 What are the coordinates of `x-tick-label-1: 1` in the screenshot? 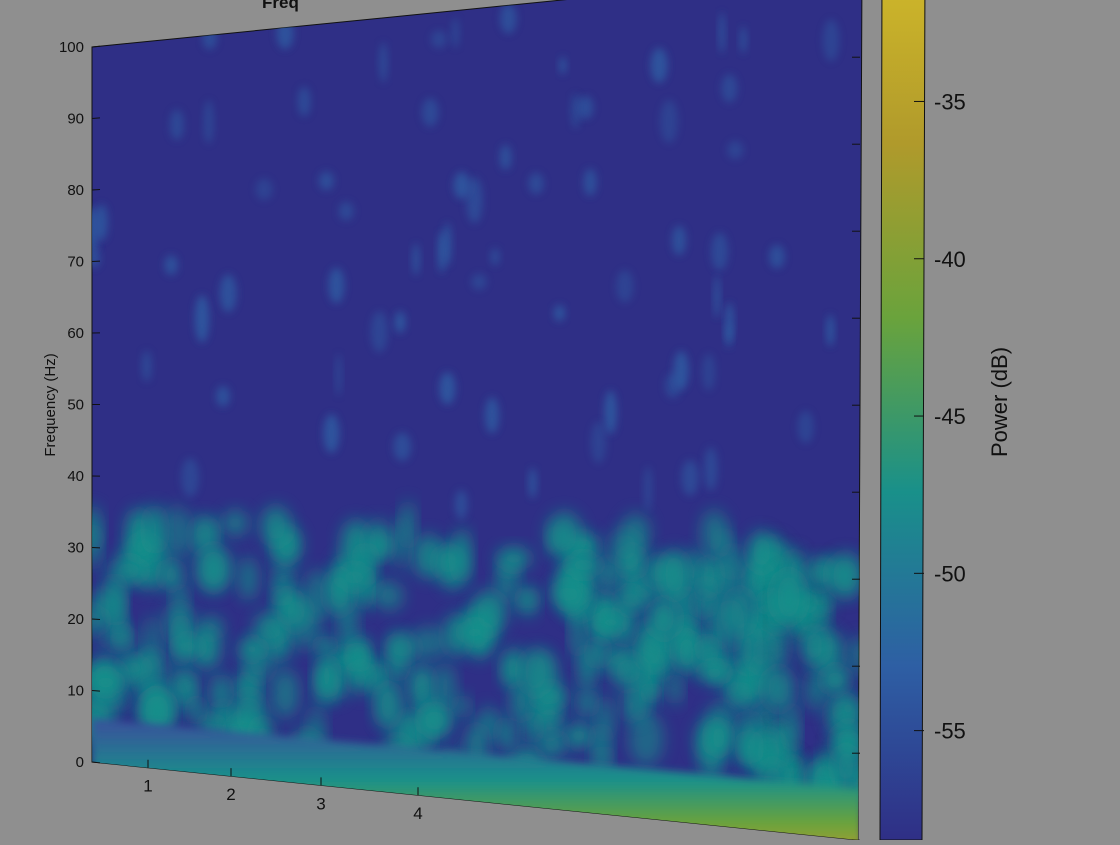 It's located at (147, 786).